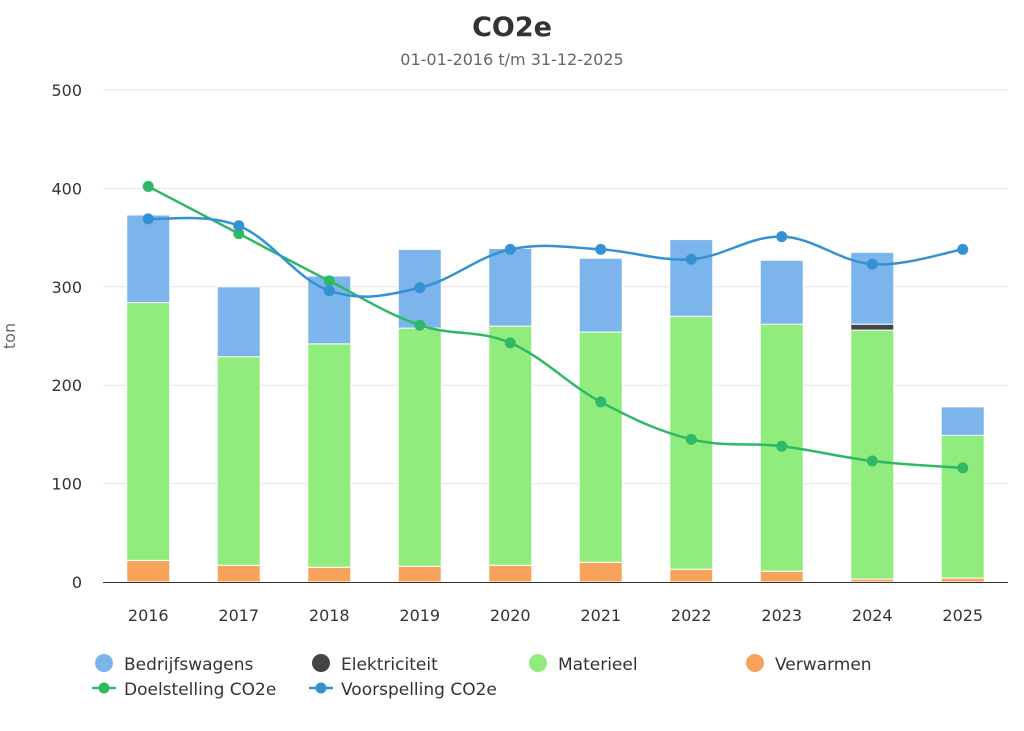  Describe the element at coordinates (691, 439) in the screenshot. I see `point-doelstelling-co2e-2022` at that location.